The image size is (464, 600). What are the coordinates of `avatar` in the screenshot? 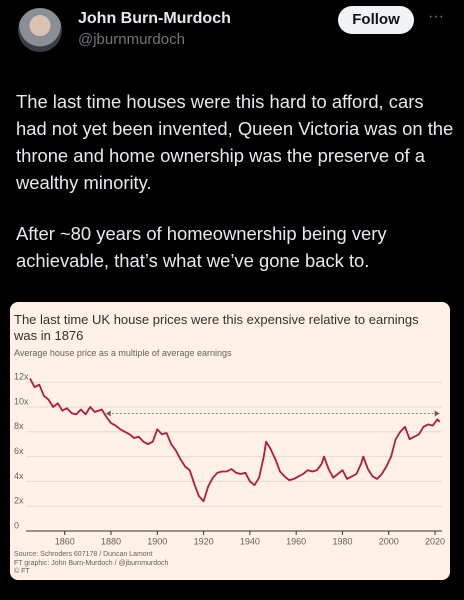 It's located at (40, 30).